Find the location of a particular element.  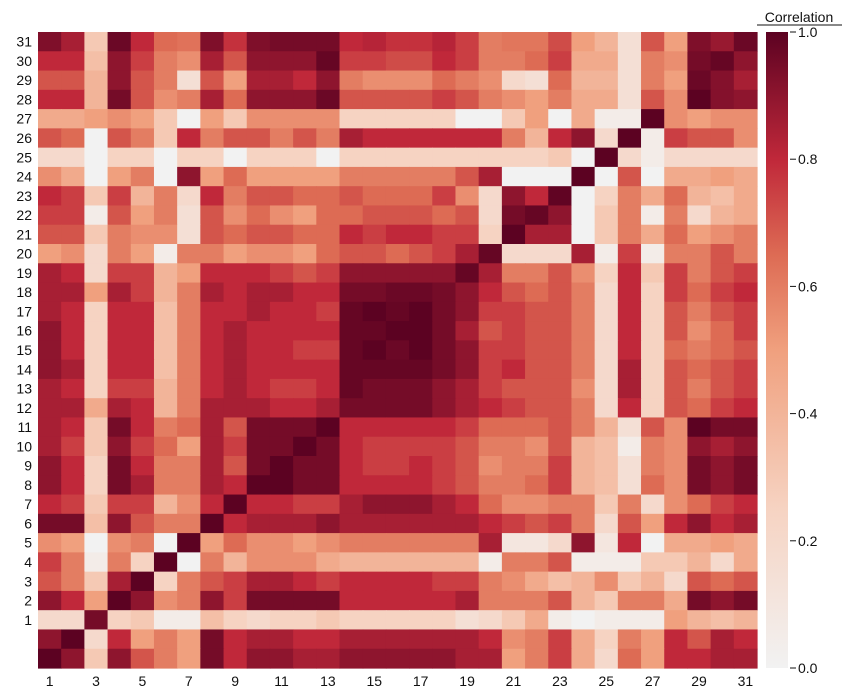

y-tick-label: 14 is located at coordinates (24, 369).